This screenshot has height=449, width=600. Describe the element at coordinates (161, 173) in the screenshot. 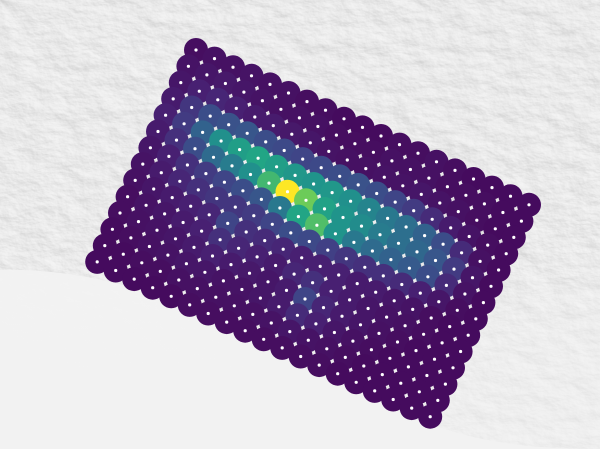

I see `cell-centre-marker-r7-c1` at that location.